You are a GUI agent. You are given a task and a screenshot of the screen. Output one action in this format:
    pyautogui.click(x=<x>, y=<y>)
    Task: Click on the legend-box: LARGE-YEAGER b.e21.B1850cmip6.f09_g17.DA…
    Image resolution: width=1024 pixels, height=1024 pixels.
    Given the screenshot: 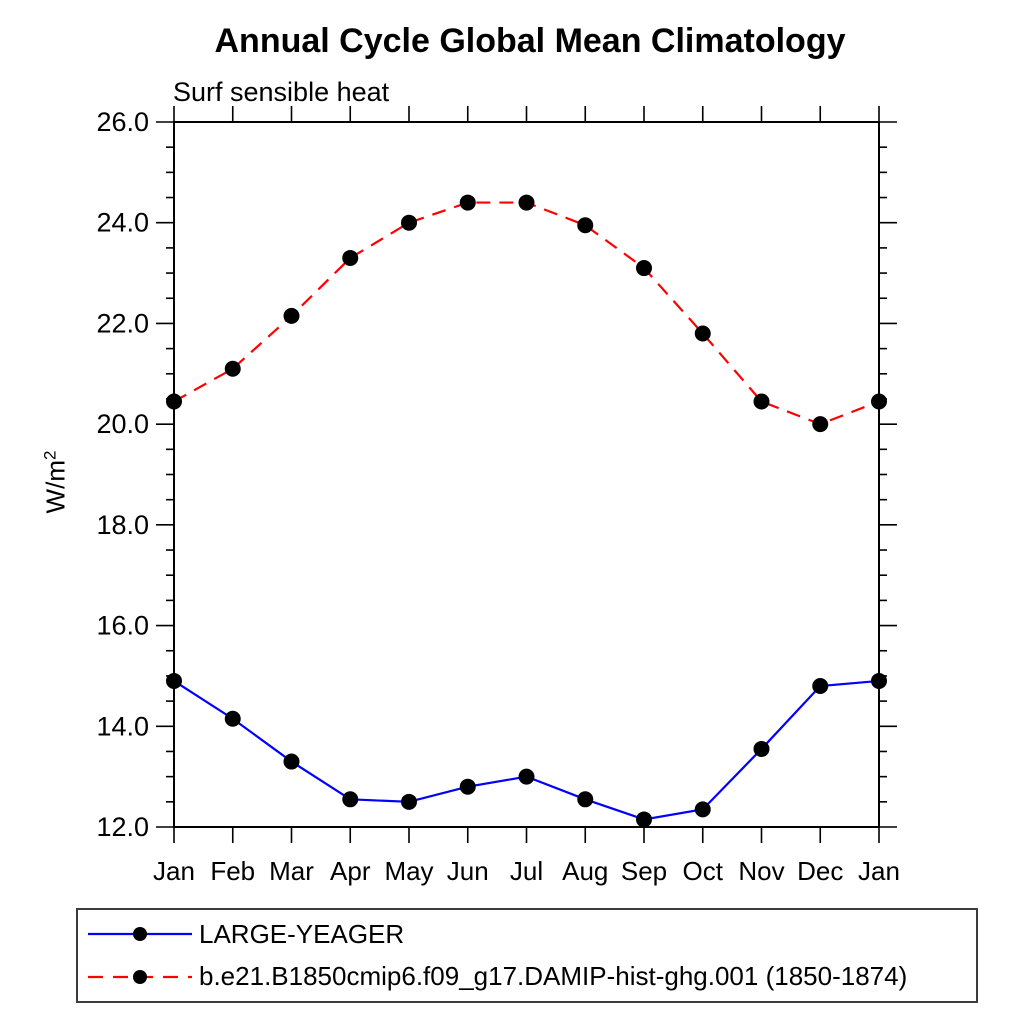 What is the action you would take?
    pyautogui.click(x=527, y=955)
    